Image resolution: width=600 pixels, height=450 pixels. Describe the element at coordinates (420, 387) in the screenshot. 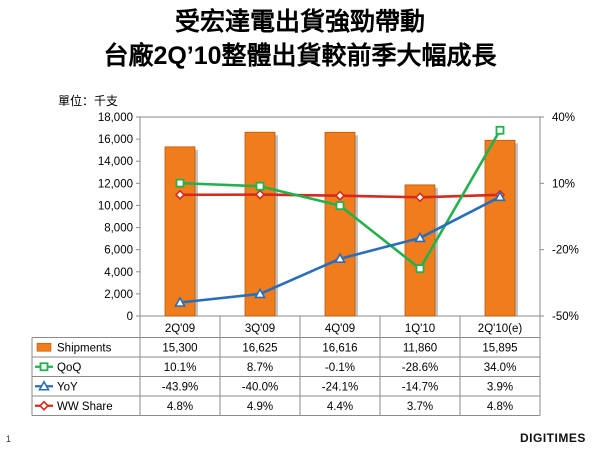

I see `yoy-table-value: -14.7%` at that location.